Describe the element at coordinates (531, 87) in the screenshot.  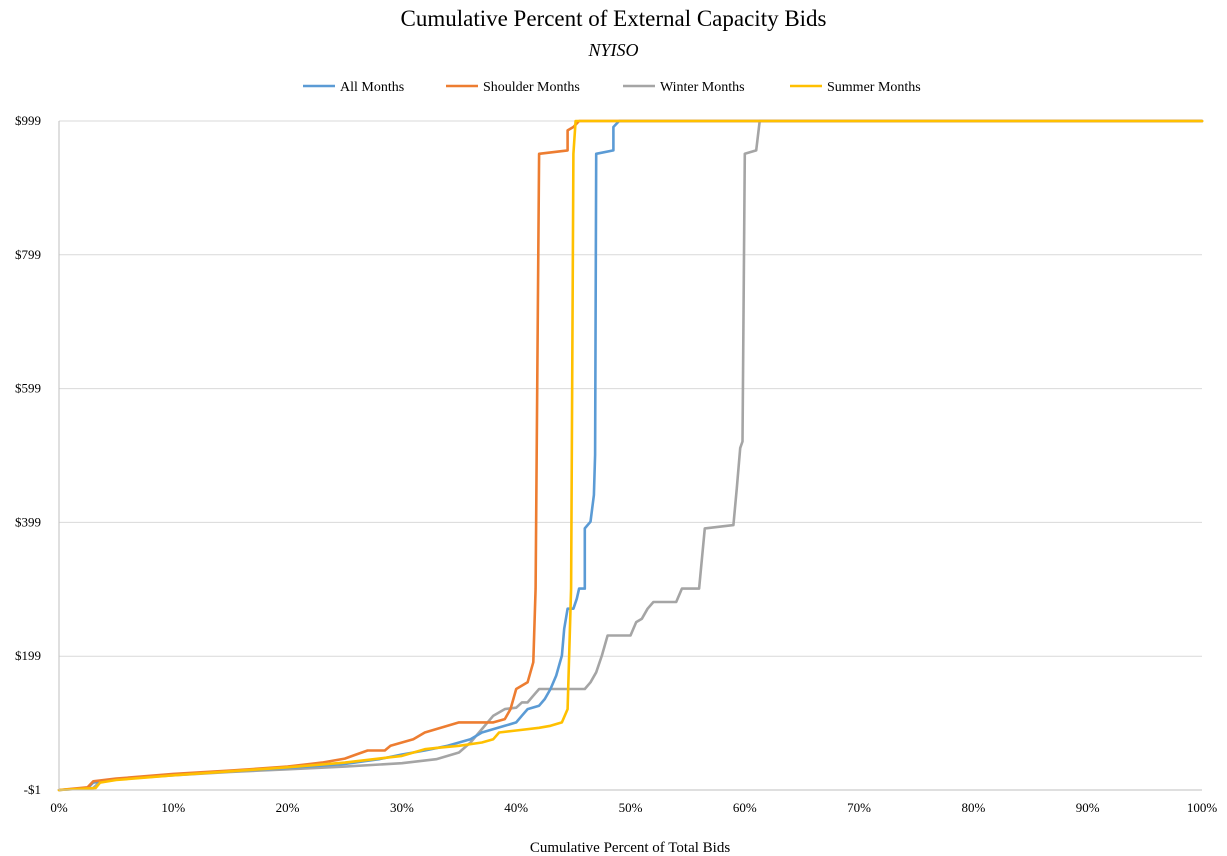
I see `legend-label: Shoulder Months` at that location.